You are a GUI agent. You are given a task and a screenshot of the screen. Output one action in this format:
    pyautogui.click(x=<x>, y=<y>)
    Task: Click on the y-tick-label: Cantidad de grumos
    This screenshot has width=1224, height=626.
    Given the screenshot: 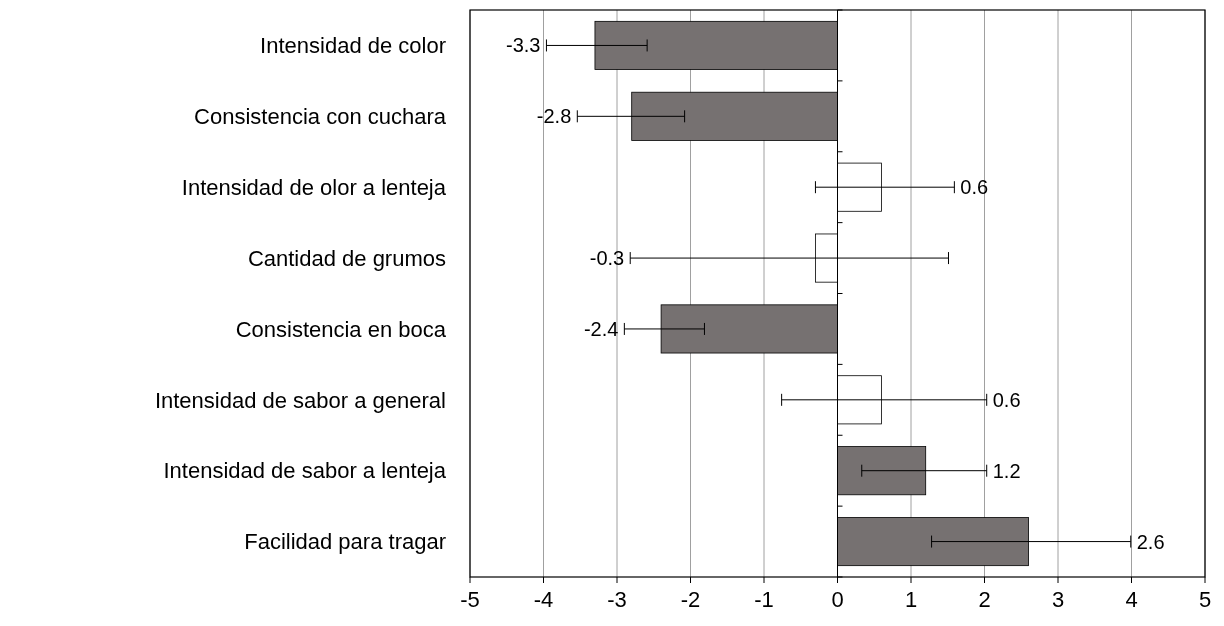 What is the action you would take?
    pyautogui.click(x=346, y=258)
    